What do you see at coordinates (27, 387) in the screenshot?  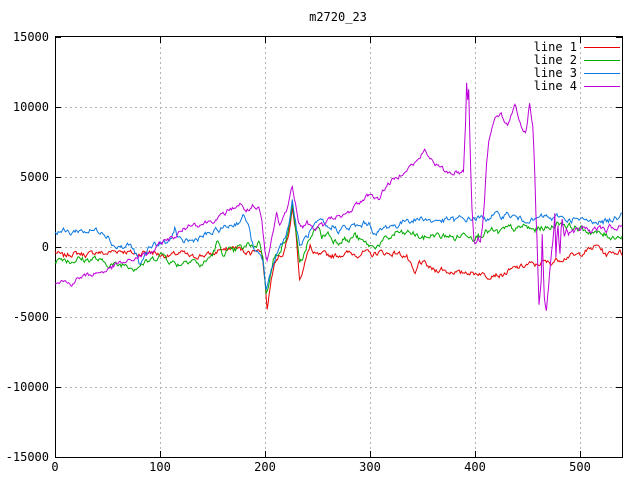 I see `y-tick-label: -10000` at bounding box center [27, 387].